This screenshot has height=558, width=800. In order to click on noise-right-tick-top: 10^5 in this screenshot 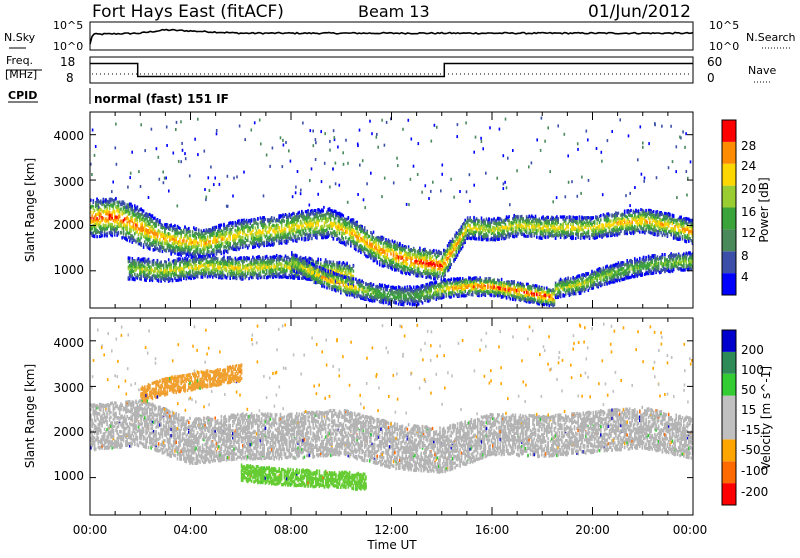, I will do `click(724, 25)`.